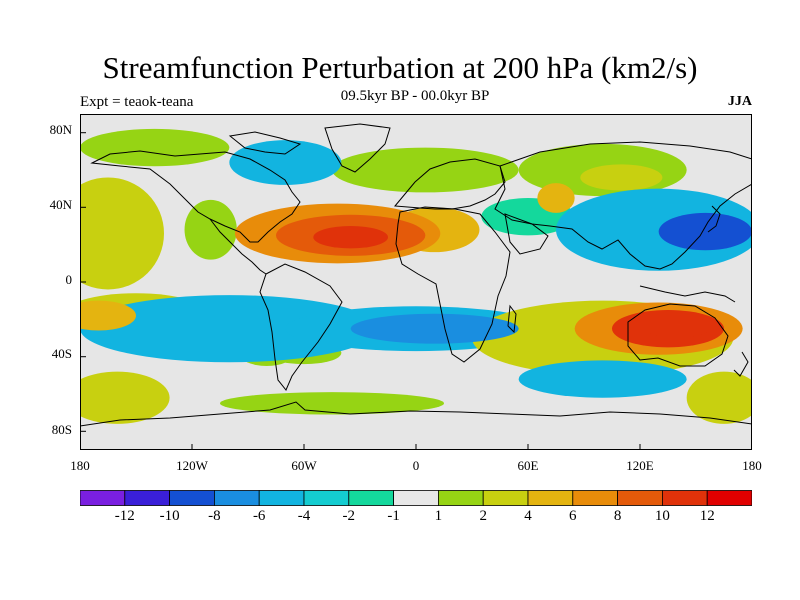 This screenshot has width=800, height=600. I want to click on coast-south-america, so click(301, 327).